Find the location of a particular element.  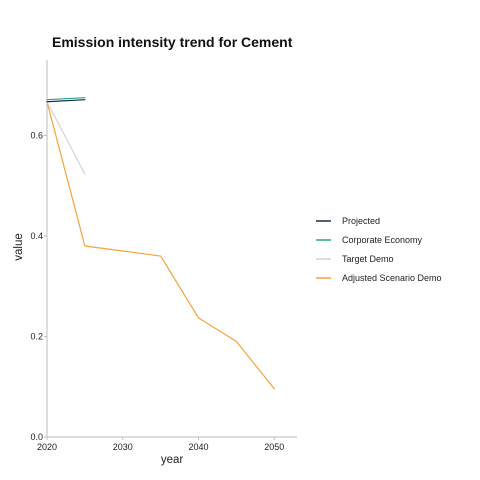

series-line-target-demo is located at coordinates (66, 138).